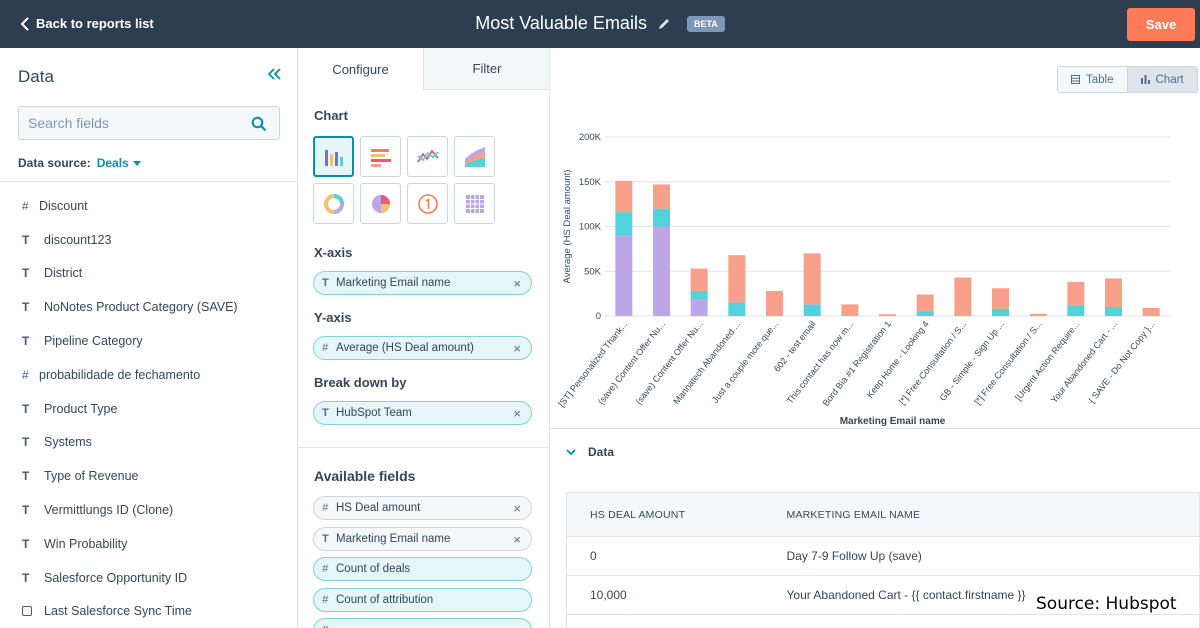  I want to click on field-label: Systems, so click(68, 442).